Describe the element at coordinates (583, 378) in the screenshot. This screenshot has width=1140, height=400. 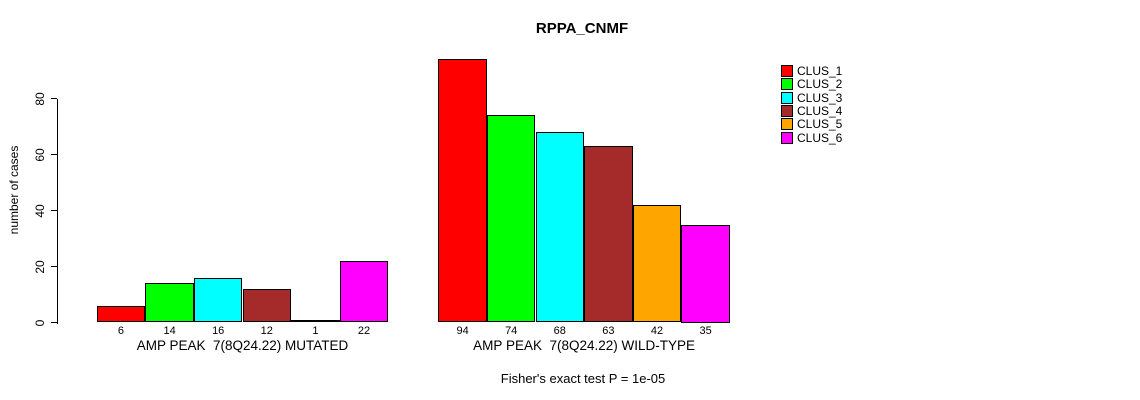
I see `fisher-test-annotation: Fisher's exact test P = 1e-05` at that location.